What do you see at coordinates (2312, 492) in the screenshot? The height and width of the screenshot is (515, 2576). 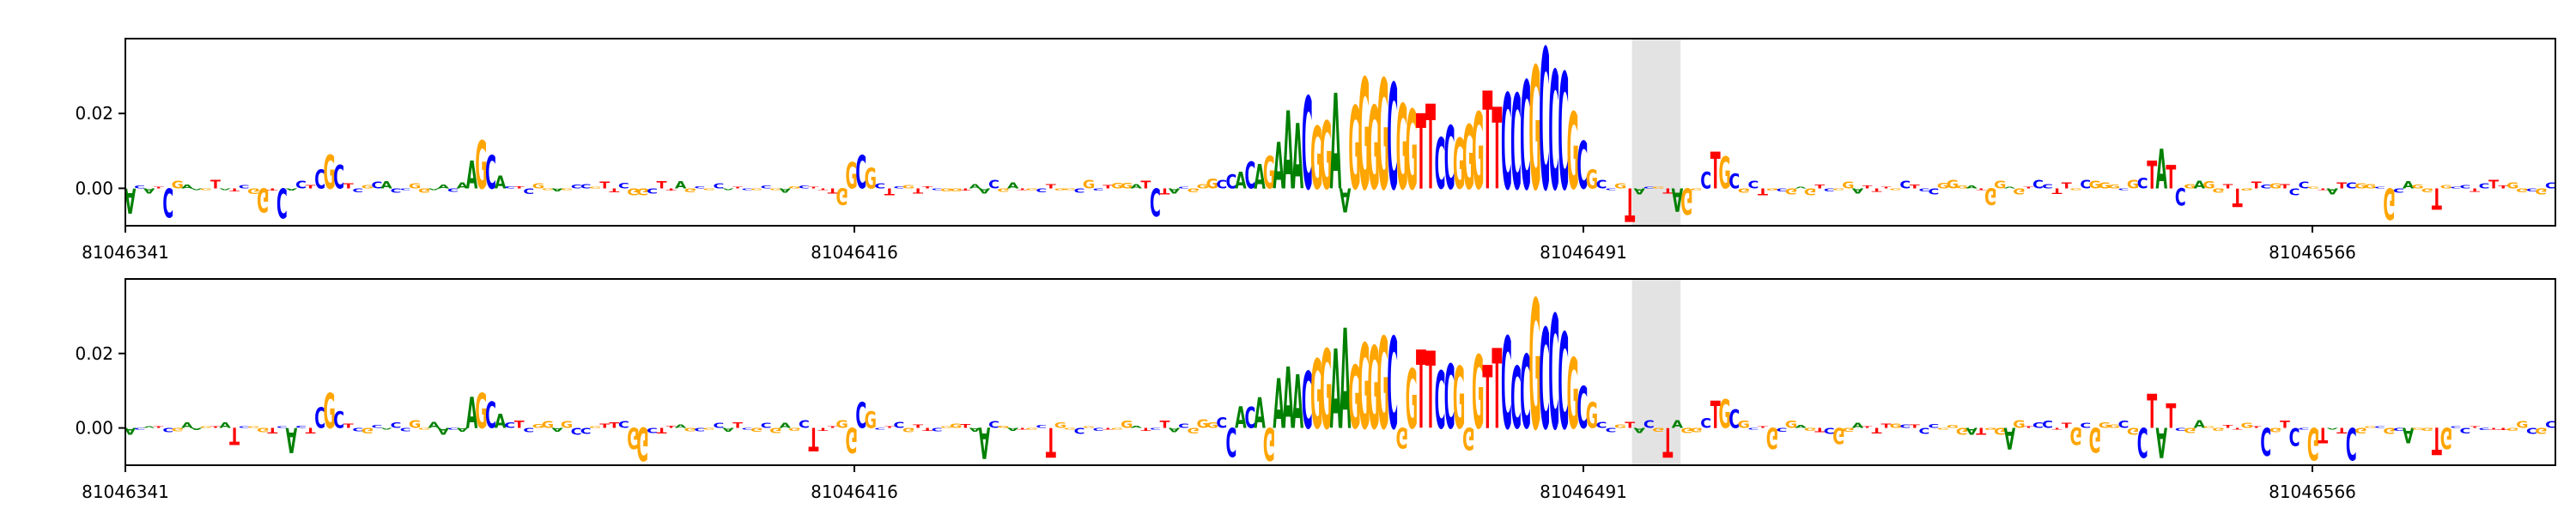 I see `x-tick-label: 81046566` at bounding box center [2312, 492].